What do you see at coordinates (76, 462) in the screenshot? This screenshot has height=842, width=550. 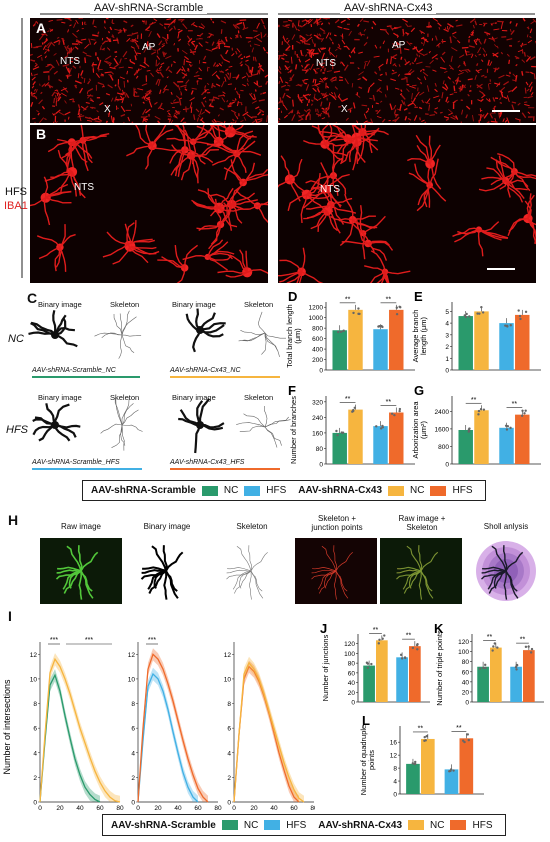 I see `c-caption-3: AAV-shRNA-Scramble_HFS` at bounding box center [76, 462].